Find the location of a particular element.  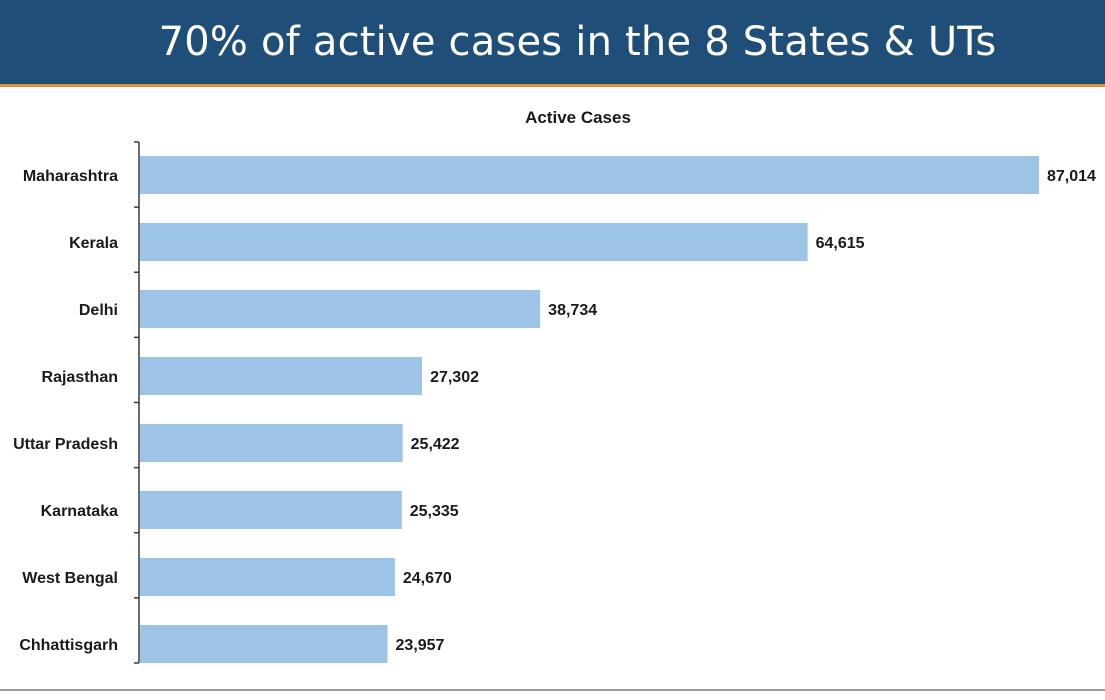

value-label: 25,422 is located at coordinates (435, 444).